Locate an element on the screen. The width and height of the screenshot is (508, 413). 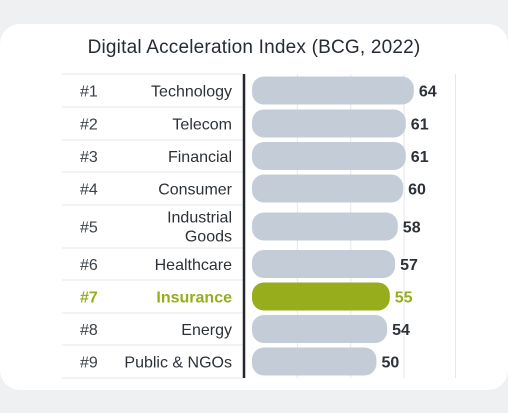
value-label: 57 is located at coordinates (409, 265).